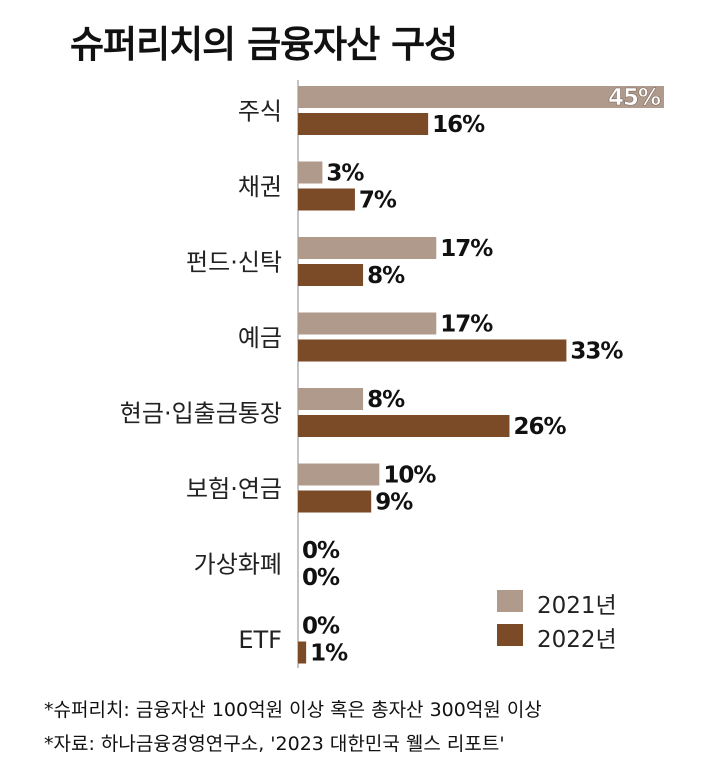  I want to click on category-label: 현금·입출금통장, so click(201, 414).